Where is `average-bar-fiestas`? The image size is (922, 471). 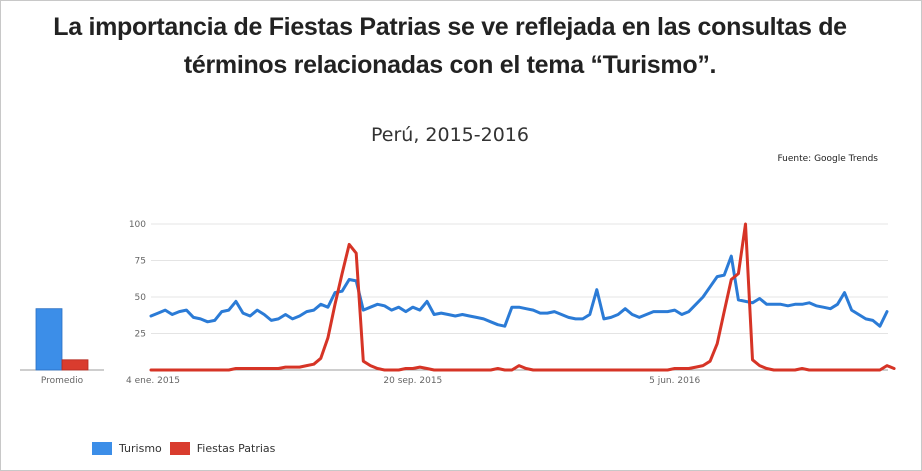
average-bar-fiestas is located at coordinates (75, 365).